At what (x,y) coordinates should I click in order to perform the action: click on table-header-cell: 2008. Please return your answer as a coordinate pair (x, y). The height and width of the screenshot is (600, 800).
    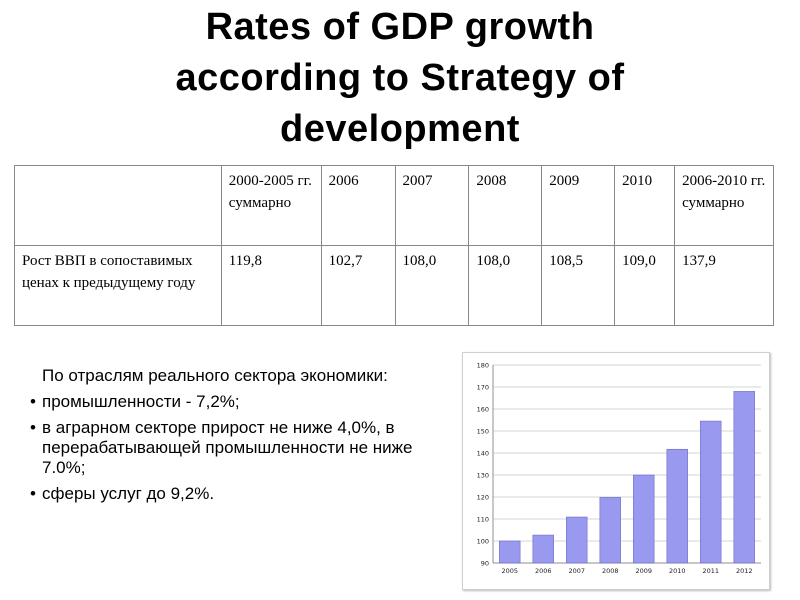
    Looking at the image, I should click on (505, 205).